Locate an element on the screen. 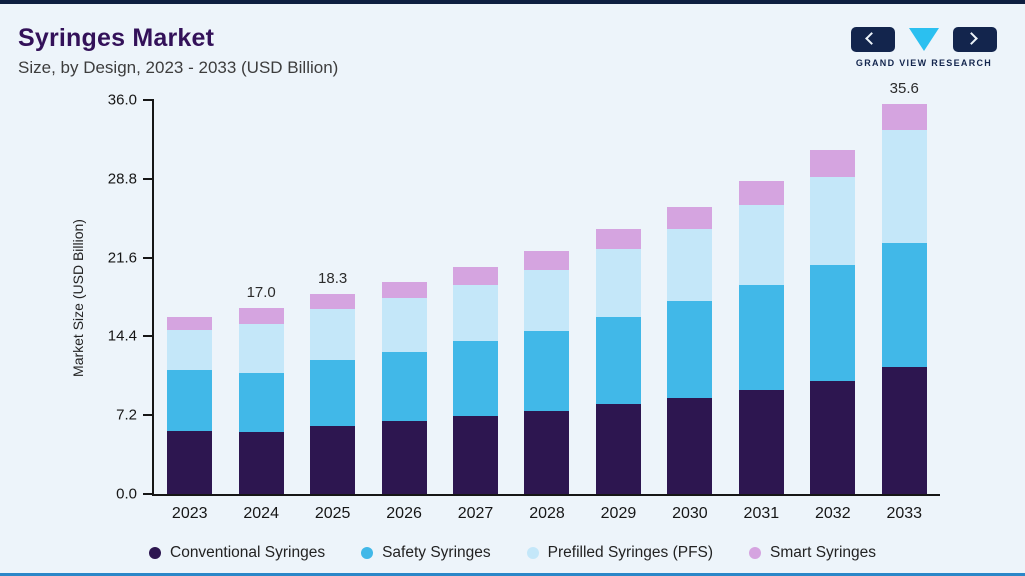  bar-group-2027 is located at coordinates (475, 297).